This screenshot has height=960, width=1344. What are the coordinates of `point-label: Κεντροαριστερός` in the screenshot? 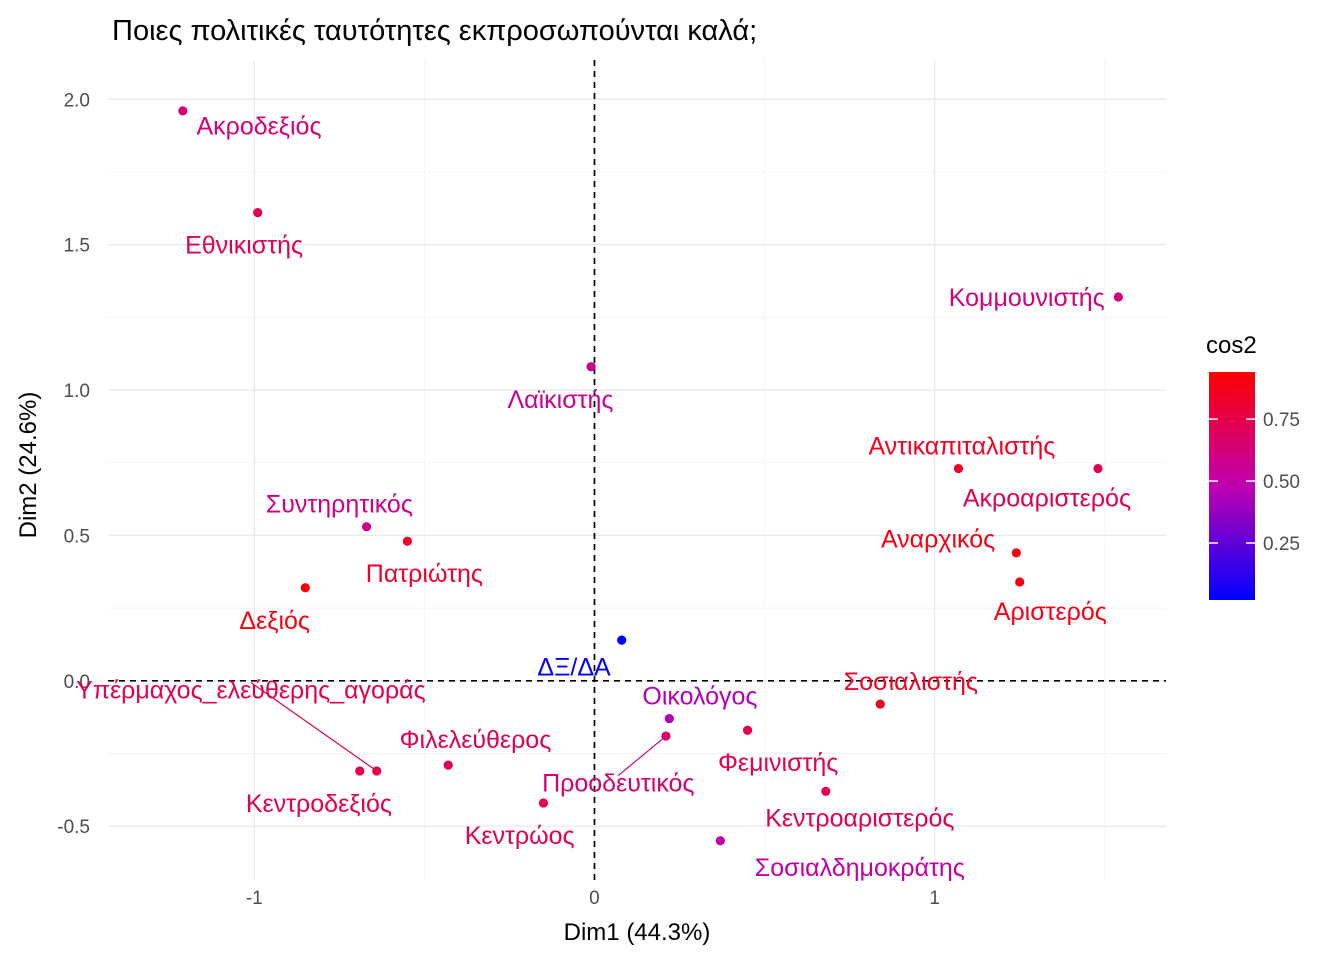 It's located at (859, 818).